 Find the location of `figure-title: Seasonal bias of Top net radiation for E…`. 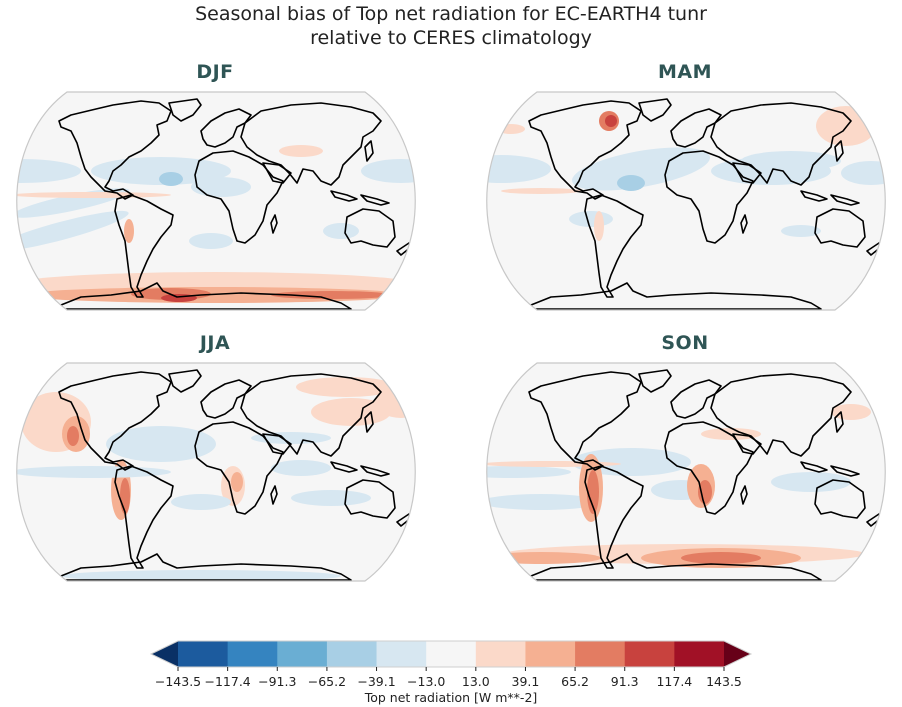

figure-title: Seasonal bias of Top net radiation for E… is located at coordinates (451, 26).